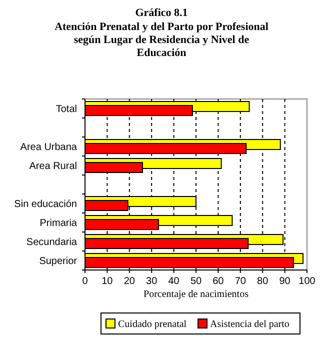  Describe the element at coordinates (66, 109) in the screenshot. I see `y-tick-label: Total` at that location.